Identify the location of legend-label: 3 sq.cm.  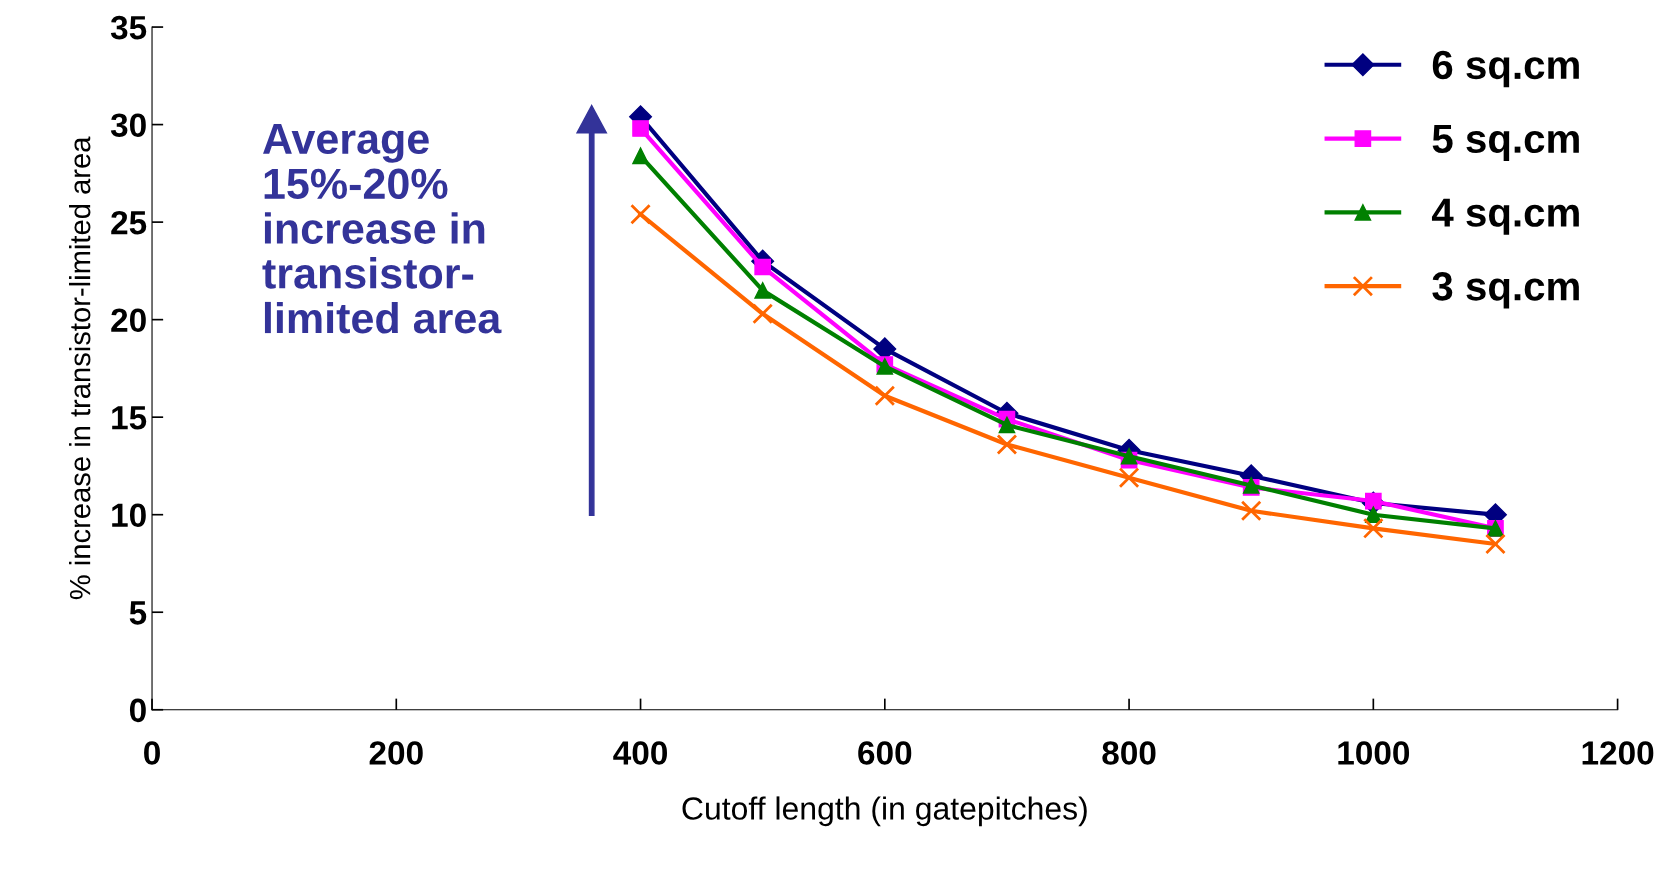
(1505, 290).